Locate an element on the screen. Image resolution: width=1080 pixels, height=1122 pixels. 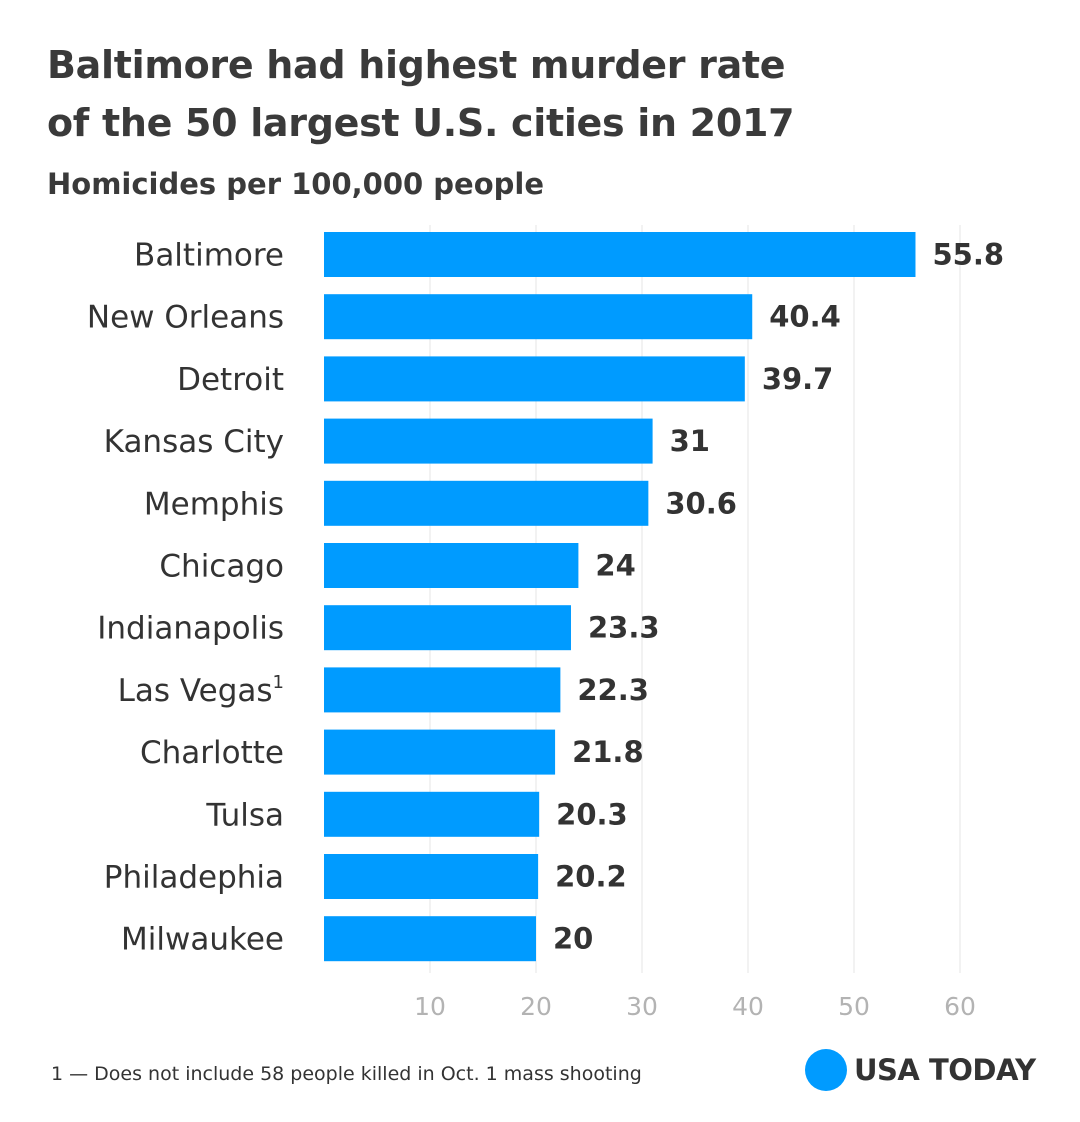
chart-subtitle: Homicides per 100,000 people is located at coordinates (295, 184).